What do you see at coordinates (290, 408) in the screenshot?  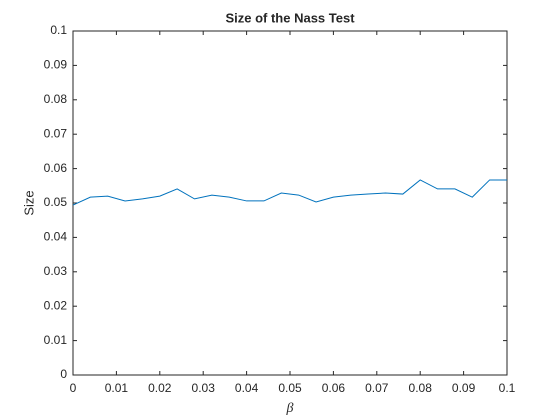 I see `x-axis-label: β` at bounding box center [290, 408].